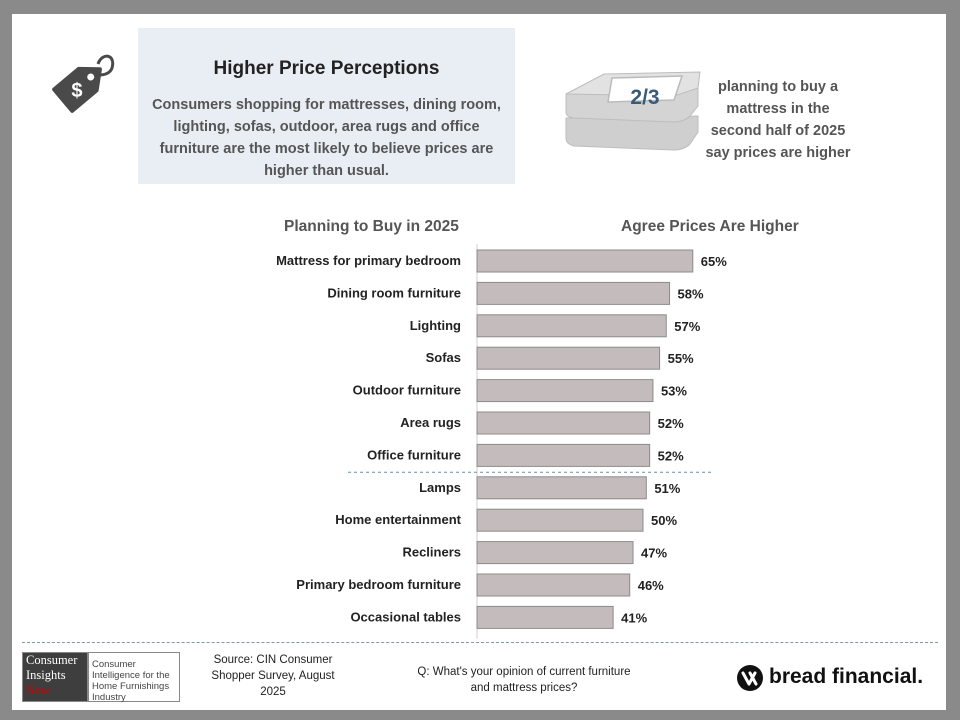 The height and width of the screenshot is (720, 960). I want to click on stat-number: 2/3, so click(645, 97).